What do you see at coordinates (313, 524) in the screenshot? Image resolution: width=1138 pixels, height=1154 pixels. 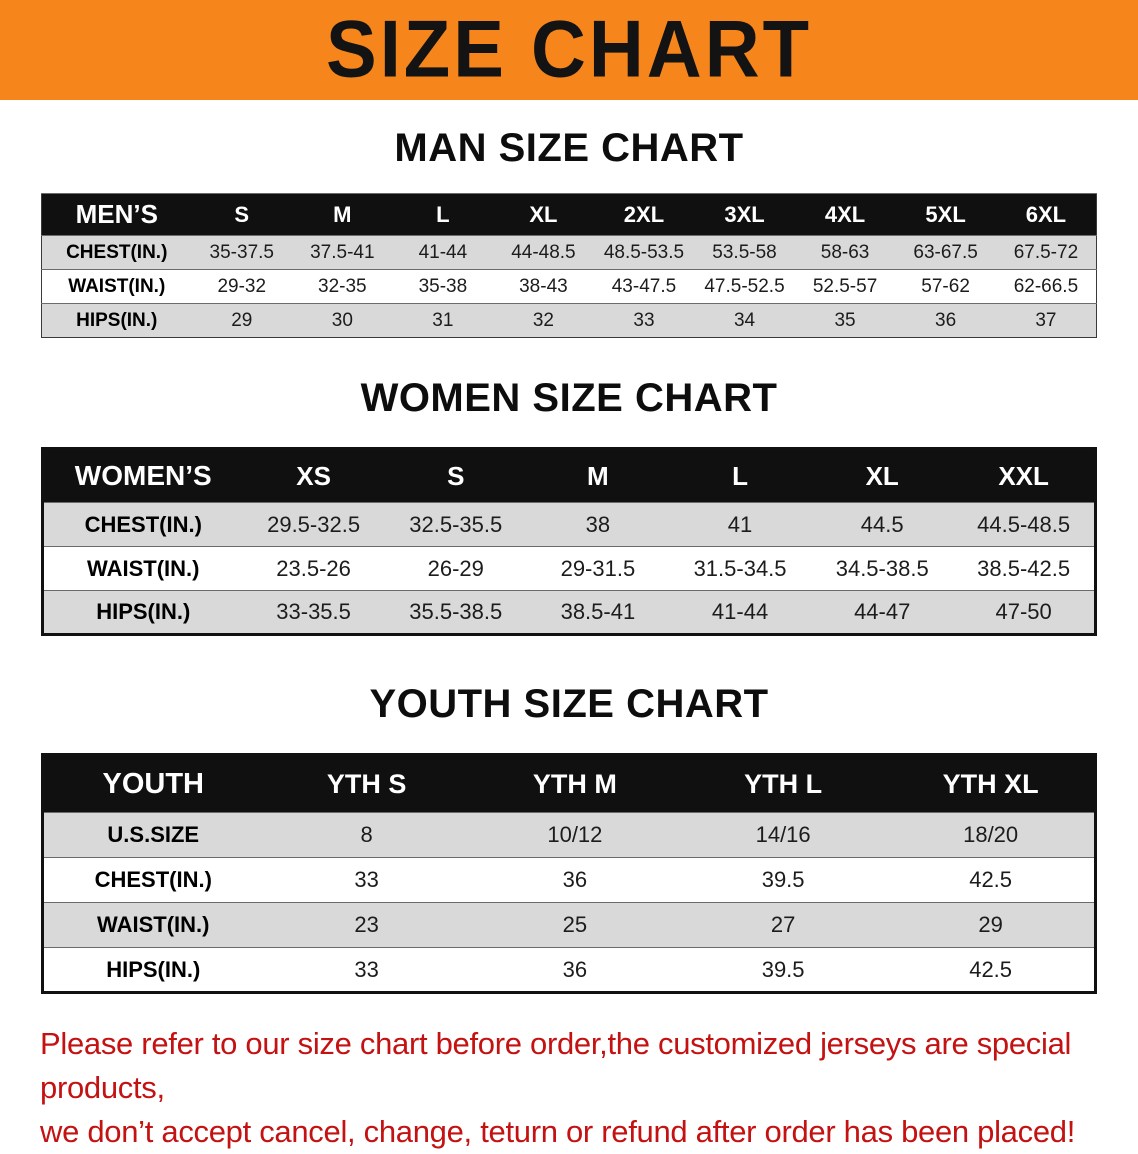 I see `size-value: 29.5-32.5` at bounding box center [313, 524].